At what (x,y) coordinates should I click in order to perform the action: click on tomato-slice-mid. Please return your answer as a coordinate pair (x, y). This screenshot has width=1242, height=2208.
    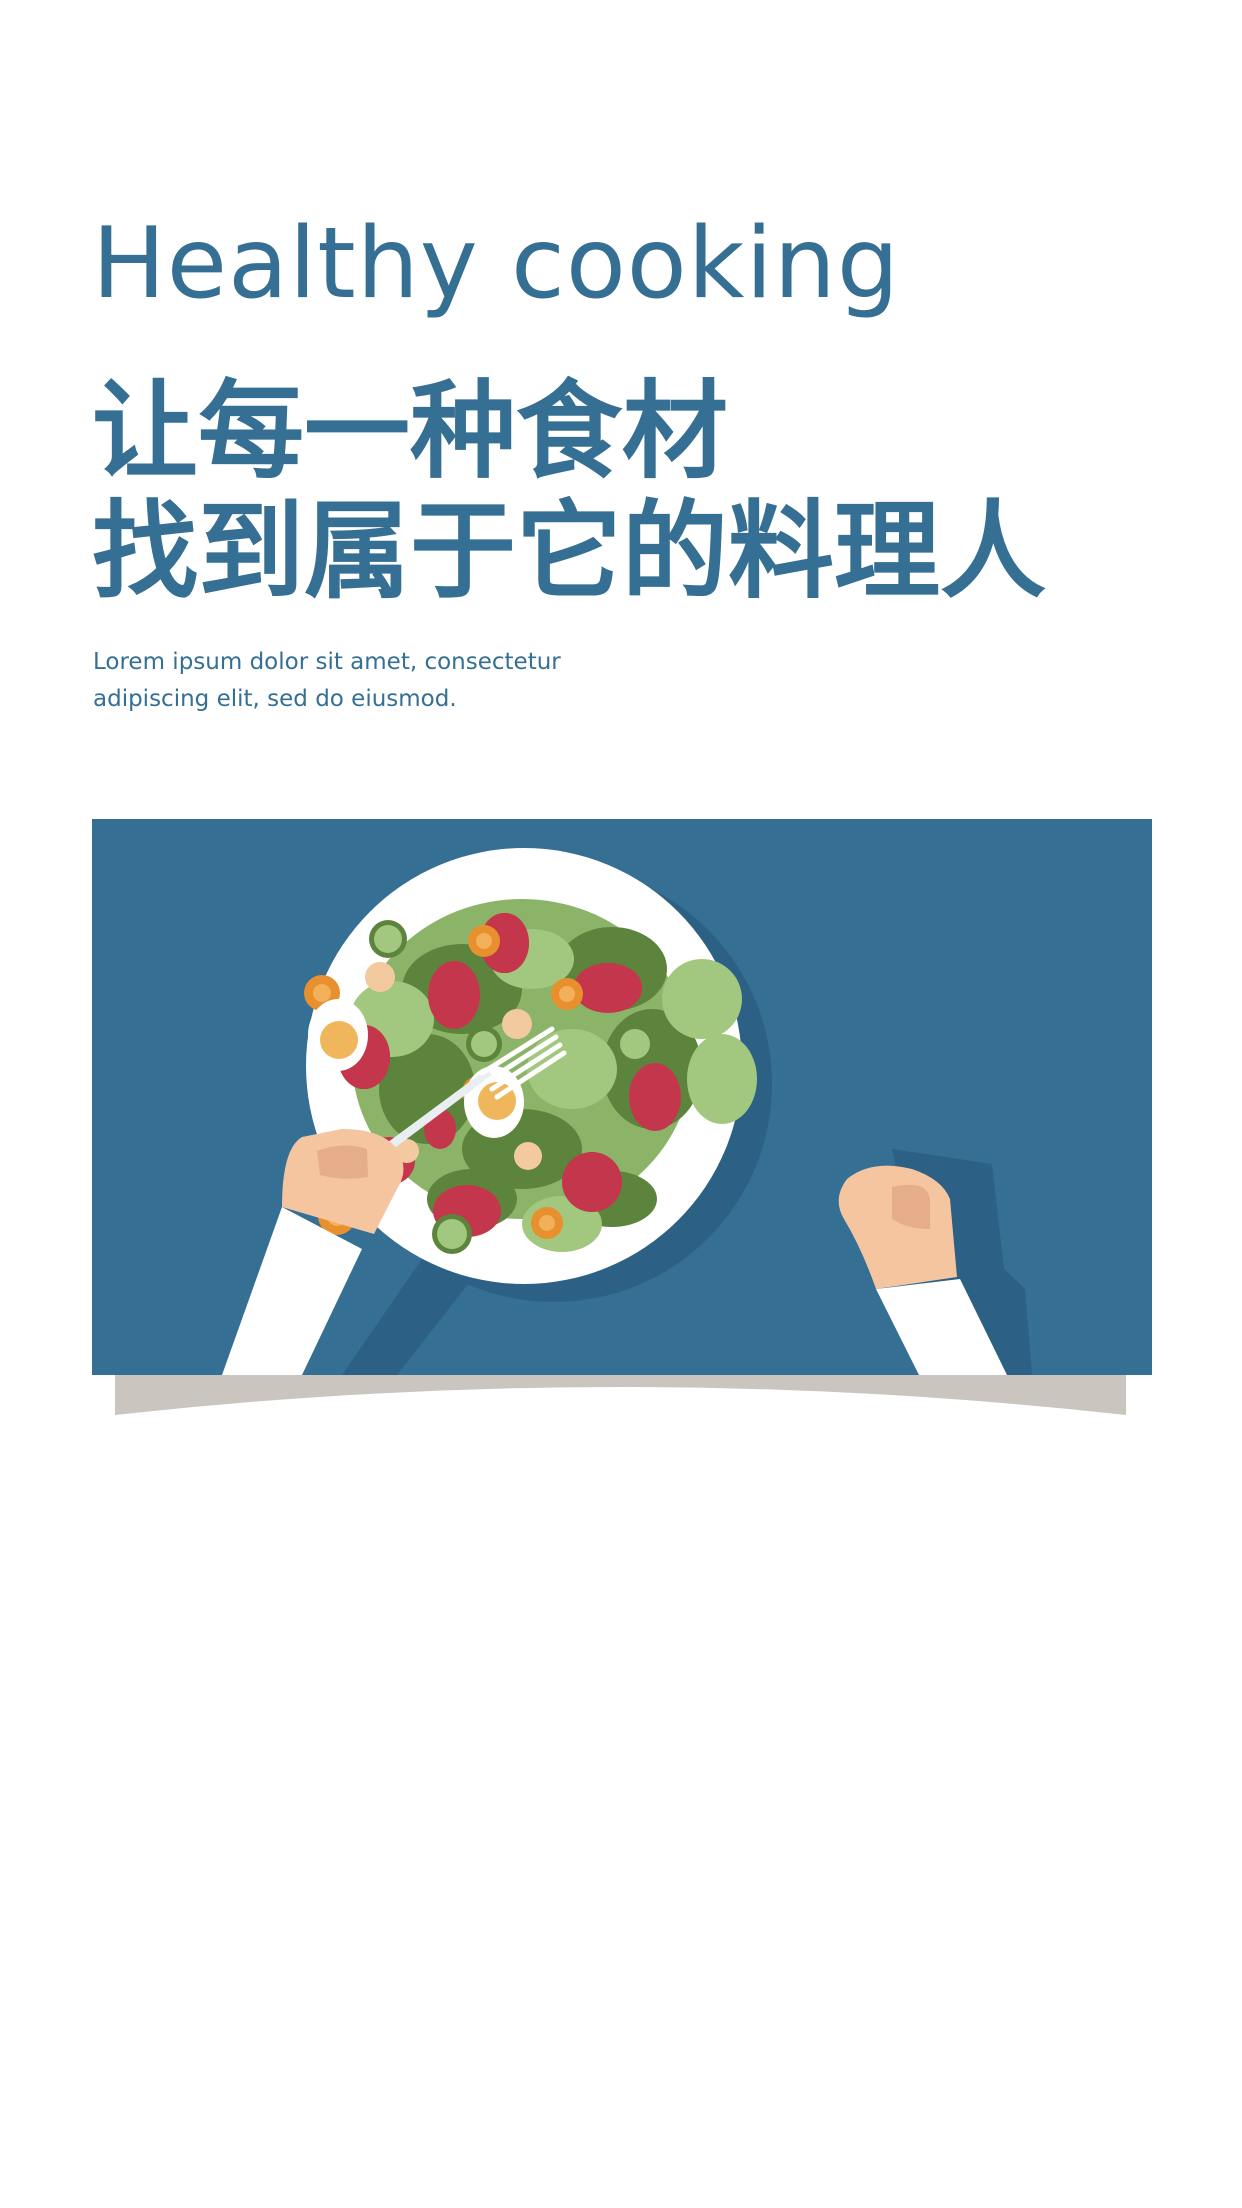
    Looking at the image, I should click on (454, 995).